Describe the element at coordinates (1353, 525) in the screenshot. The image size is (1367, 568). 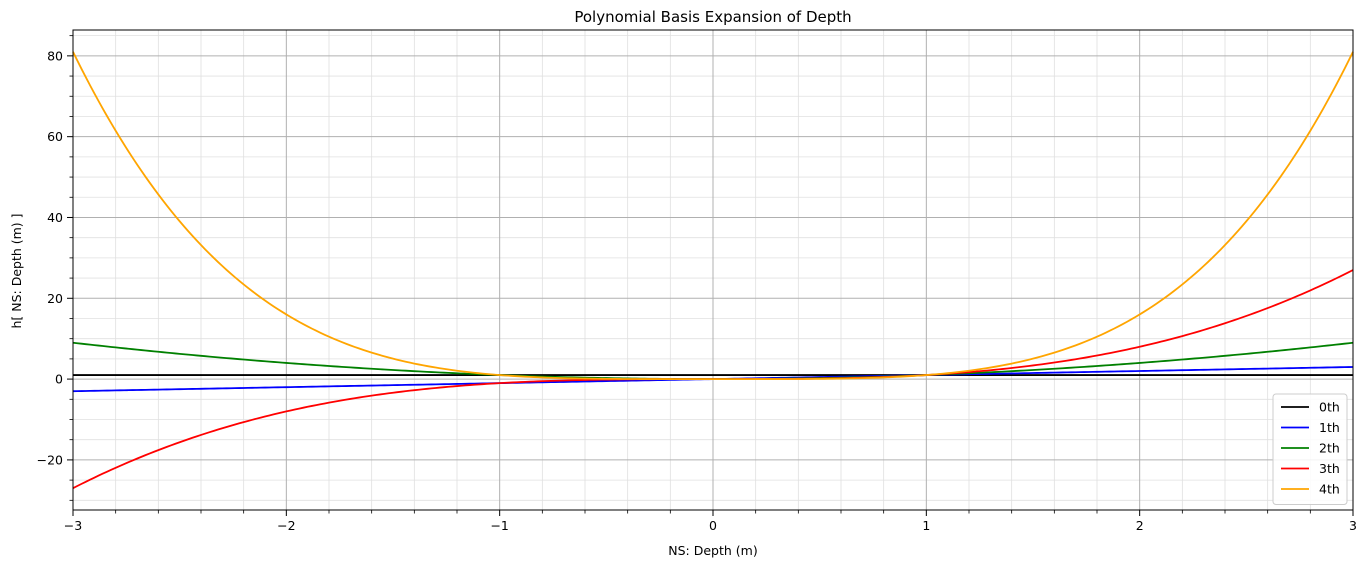
I see `x-tick-label: 3` at that location.